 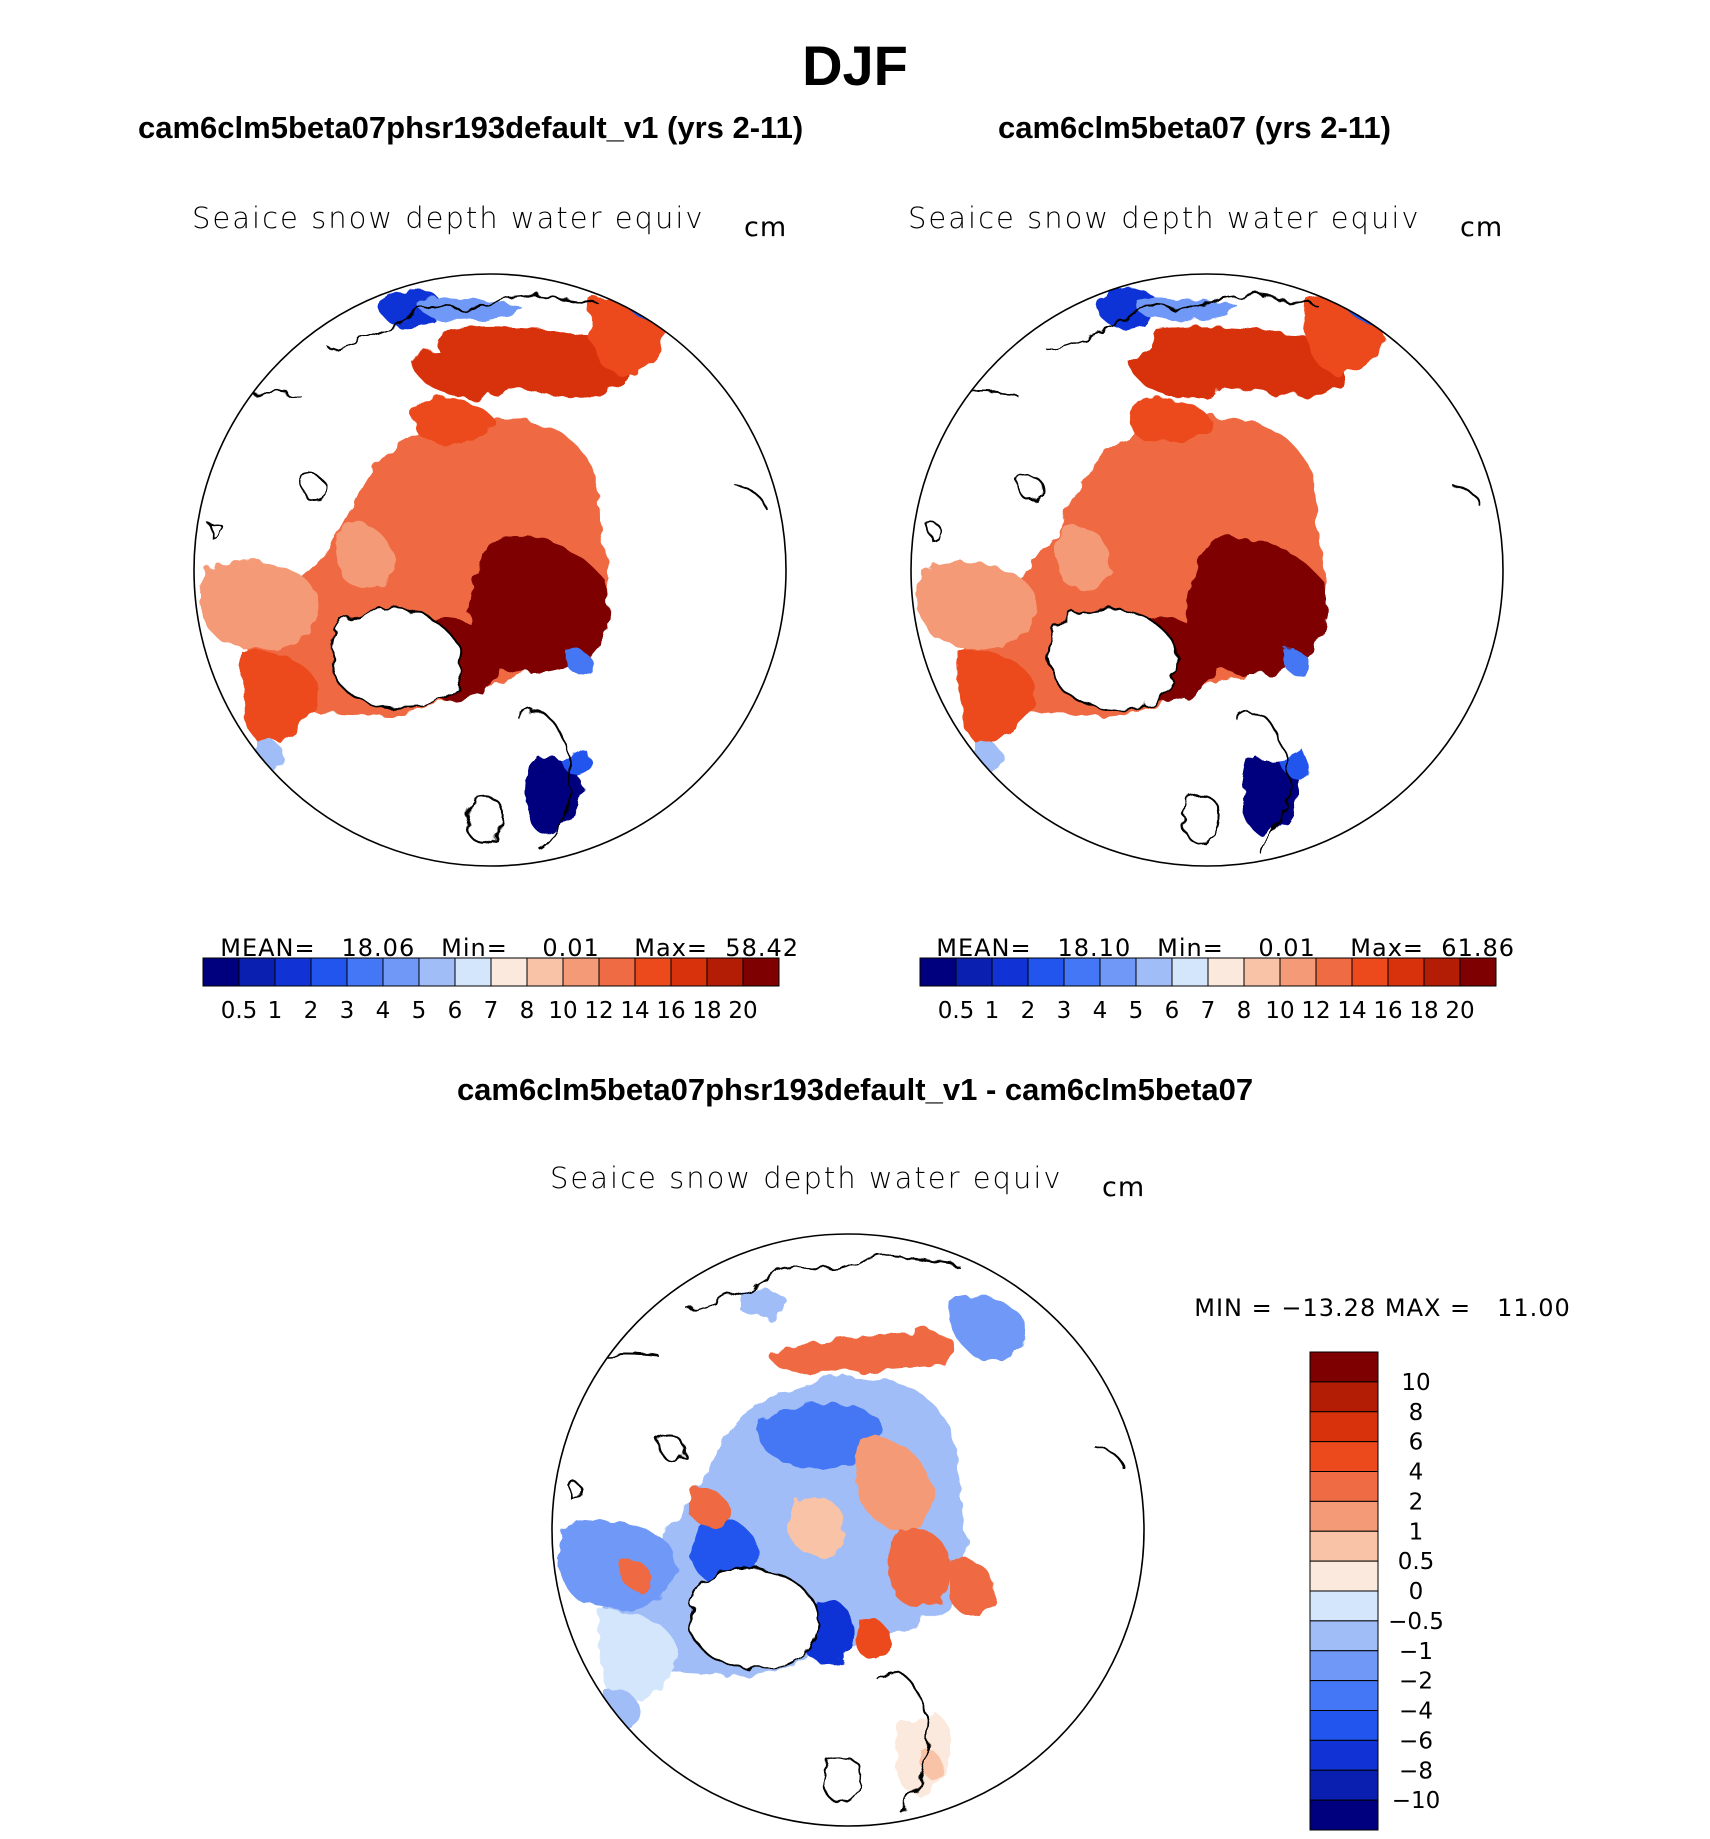 I want to click on panel-1-units: cm, so click(x=766, y=227).